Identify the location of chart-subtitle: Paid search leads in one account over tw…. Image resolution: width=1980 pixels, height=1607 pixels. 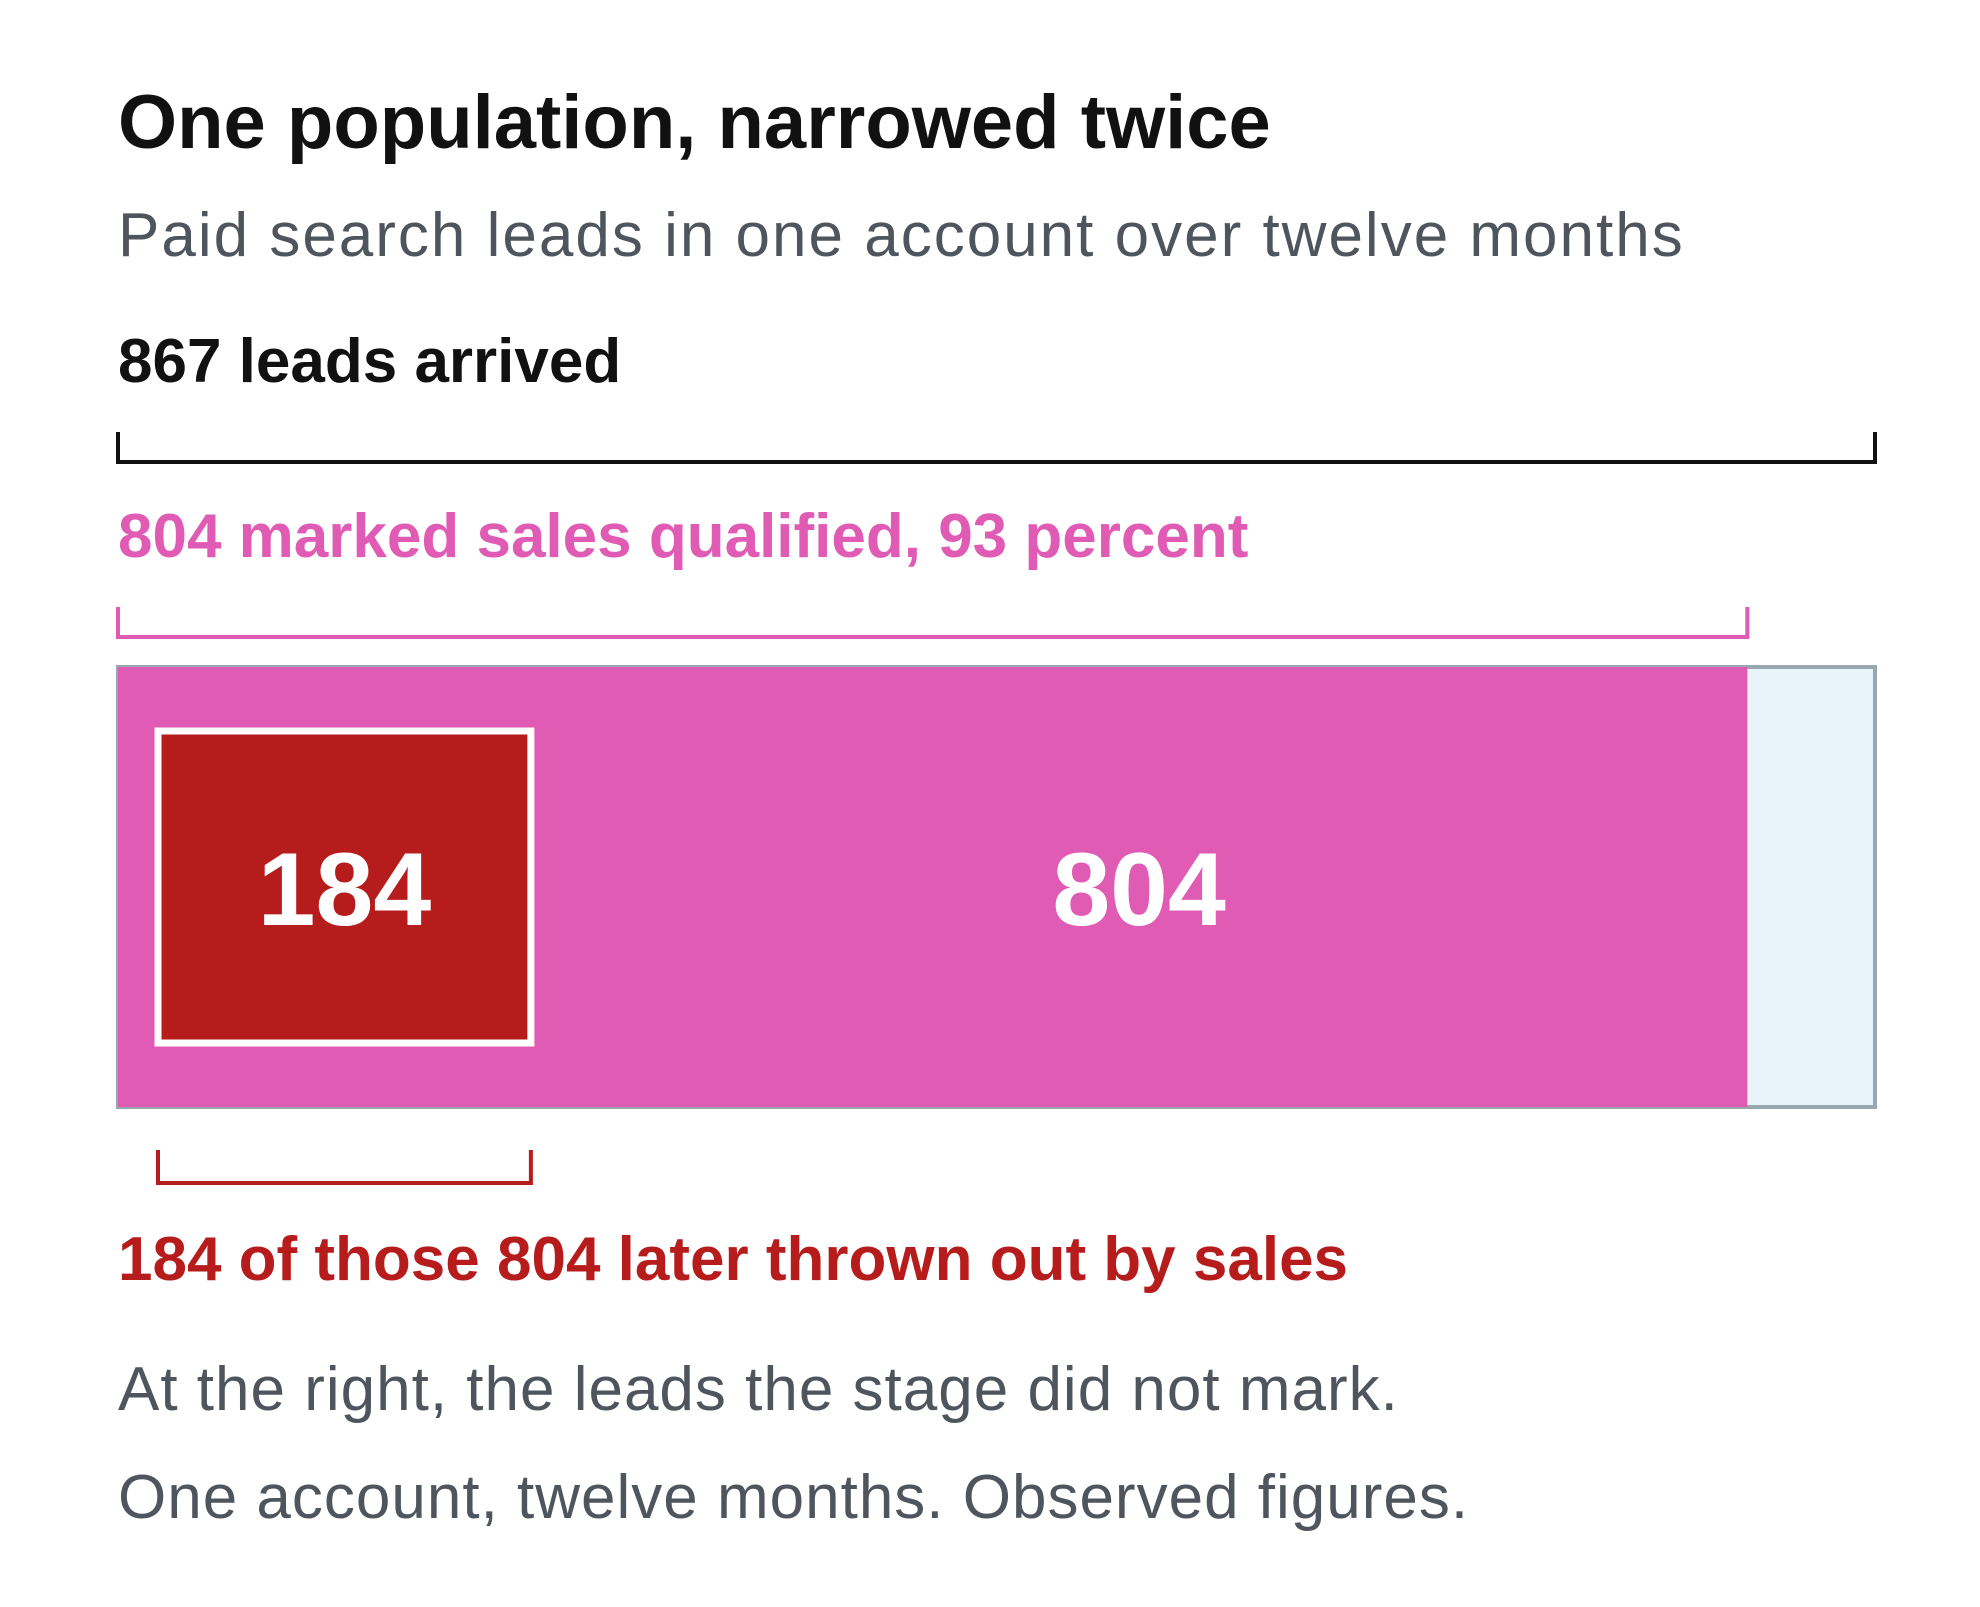
(901, 235).